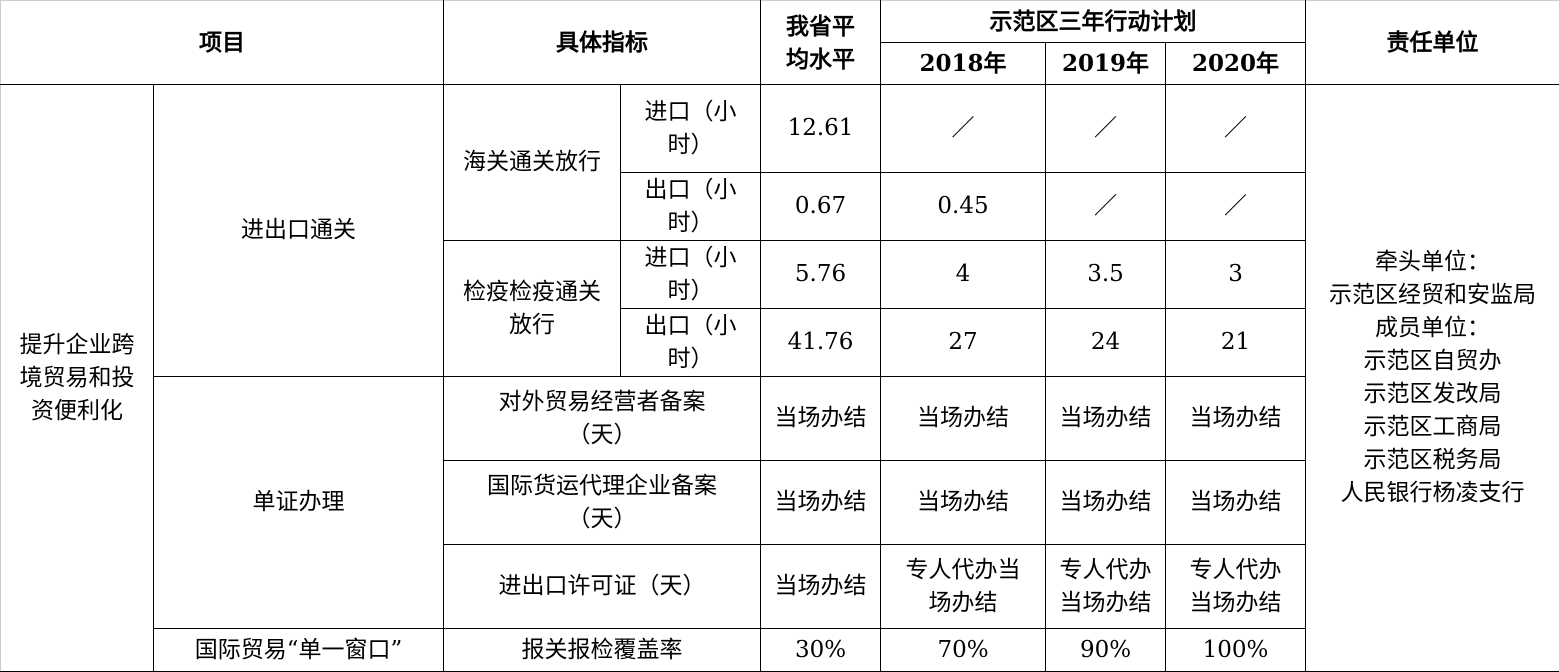 This screenshot has width=1559, height=672. I want to click on cell-line: 牵头单位：, so click(1432, 262).